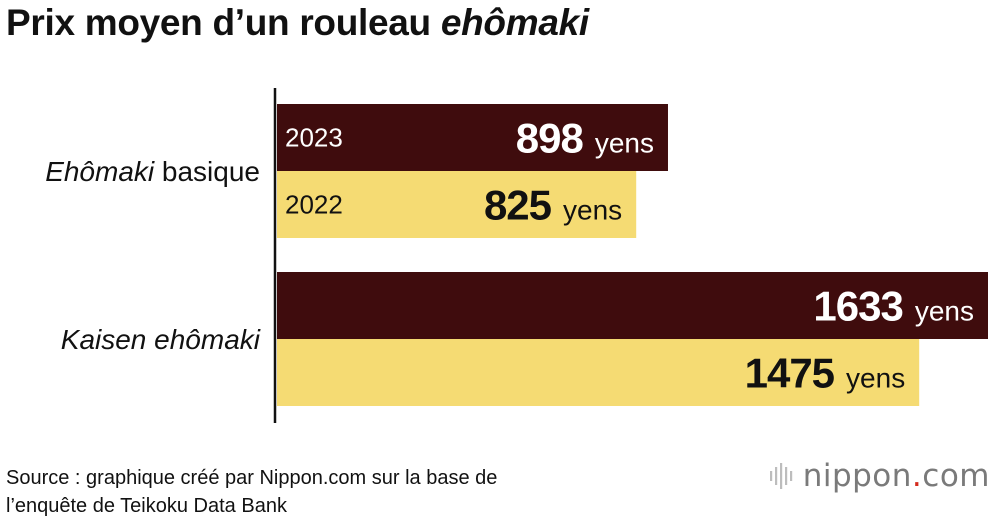 This screenshot has height=528, width=1000. Describe the element at coordinates (314, 205) in the screenshot. I see `series-label-2022: 2022` at that location.